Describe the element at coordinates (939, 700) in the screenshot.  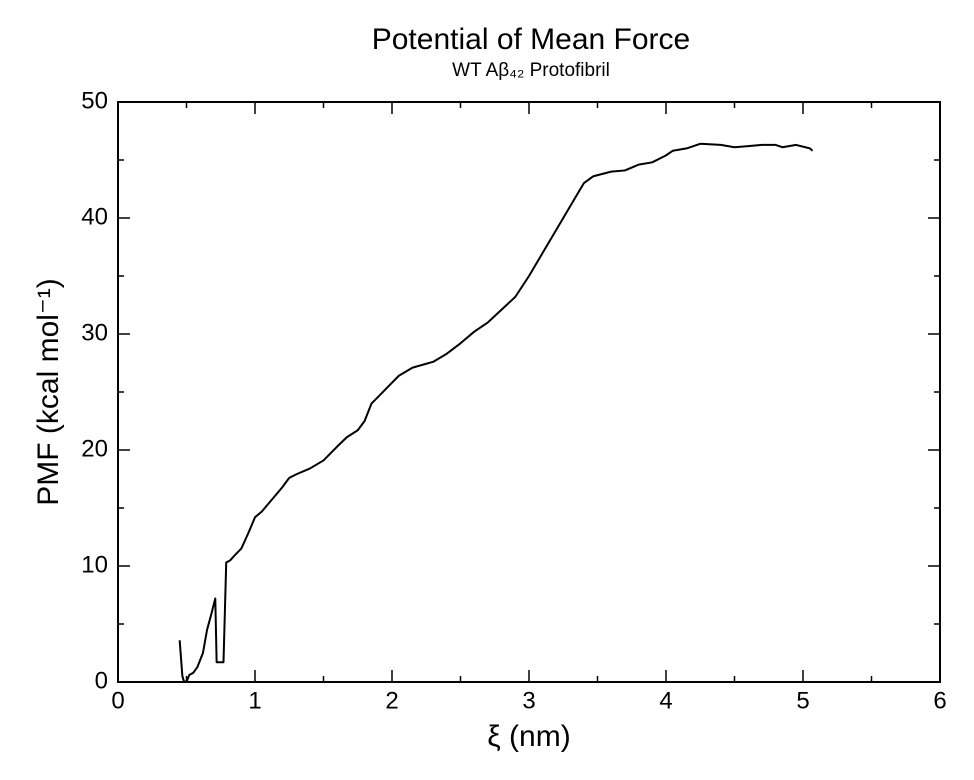
I see `x-tick-label: 6` at that location.